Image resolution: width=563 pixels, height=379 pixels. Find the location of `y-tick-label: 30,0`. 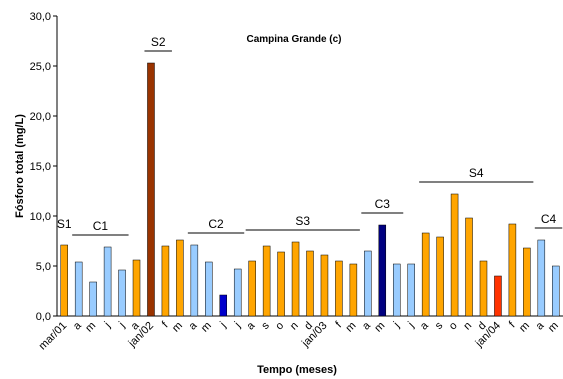

y-tick-label: 30,0 is located at coordinates (40, 17).